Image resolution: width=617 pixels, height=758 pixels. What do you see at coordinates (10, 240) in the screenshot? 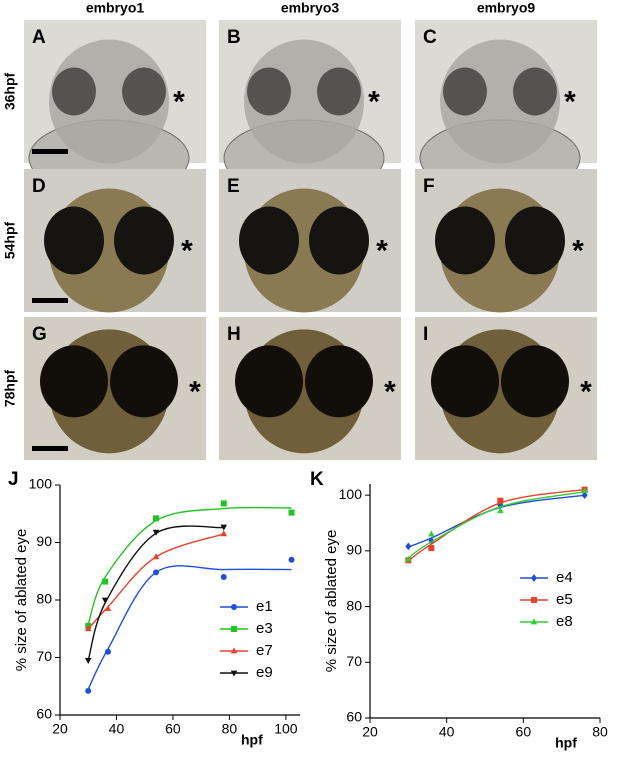
I see `row-label: 54hpf` at bounding box center [10, 240].